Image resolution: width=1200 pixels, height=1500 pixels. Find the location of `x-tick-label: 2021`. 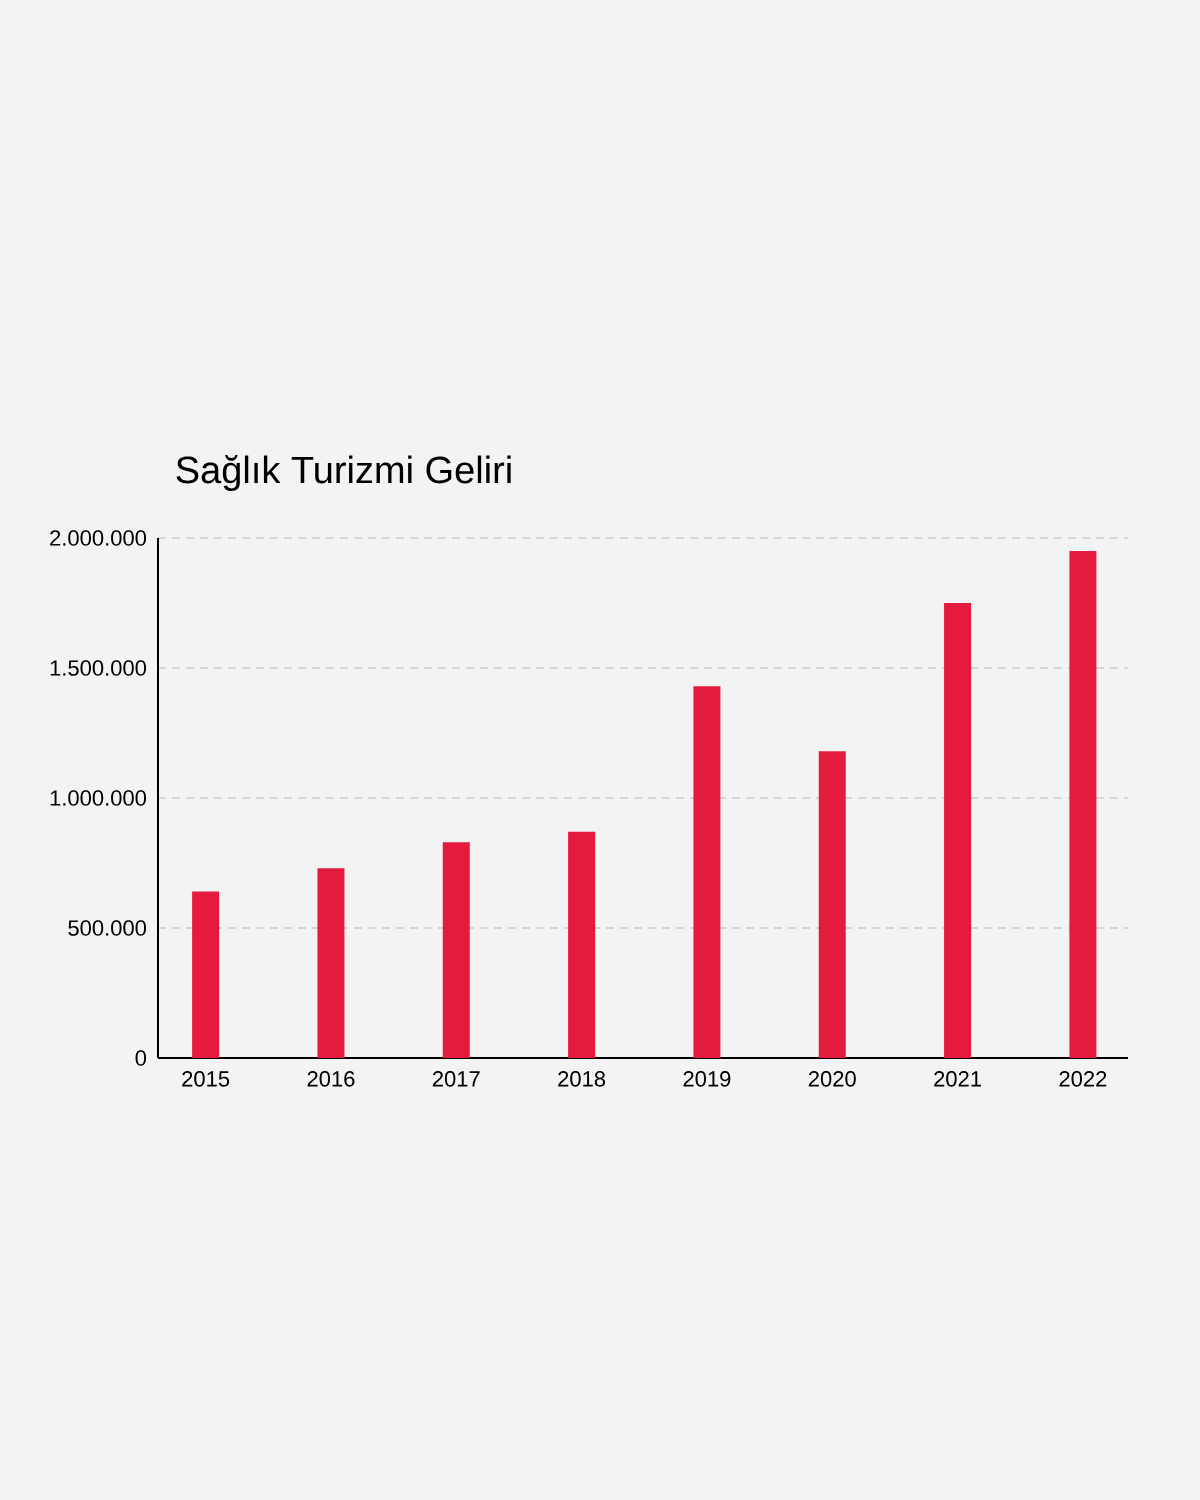

x-tick-label: 2021 is located at coordinates (957, 1079).